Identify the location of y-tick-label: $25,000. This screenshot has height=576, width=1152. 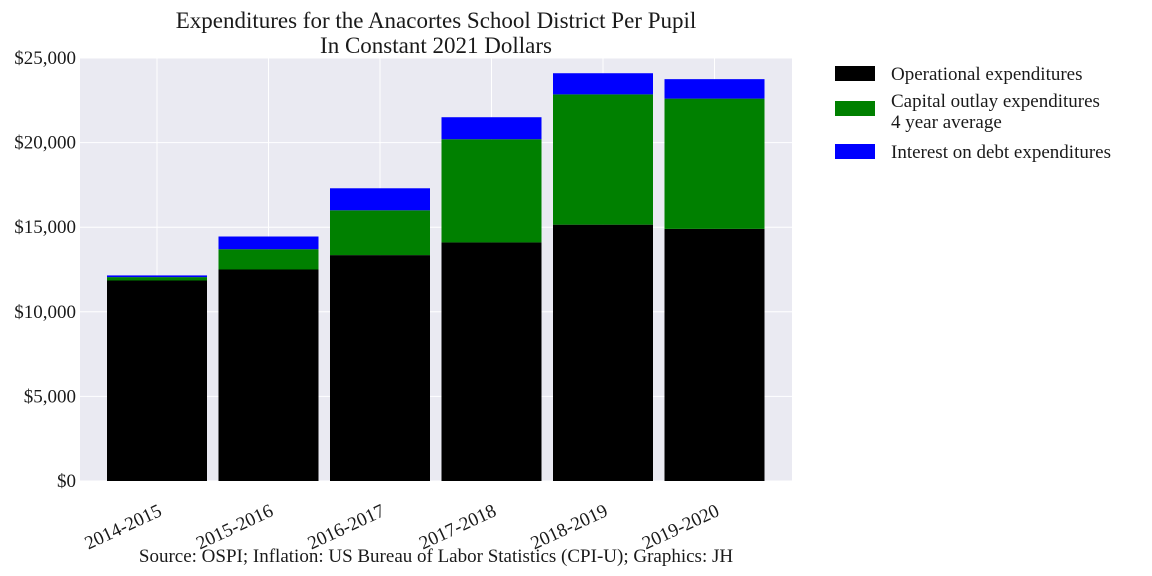
(45, 58).